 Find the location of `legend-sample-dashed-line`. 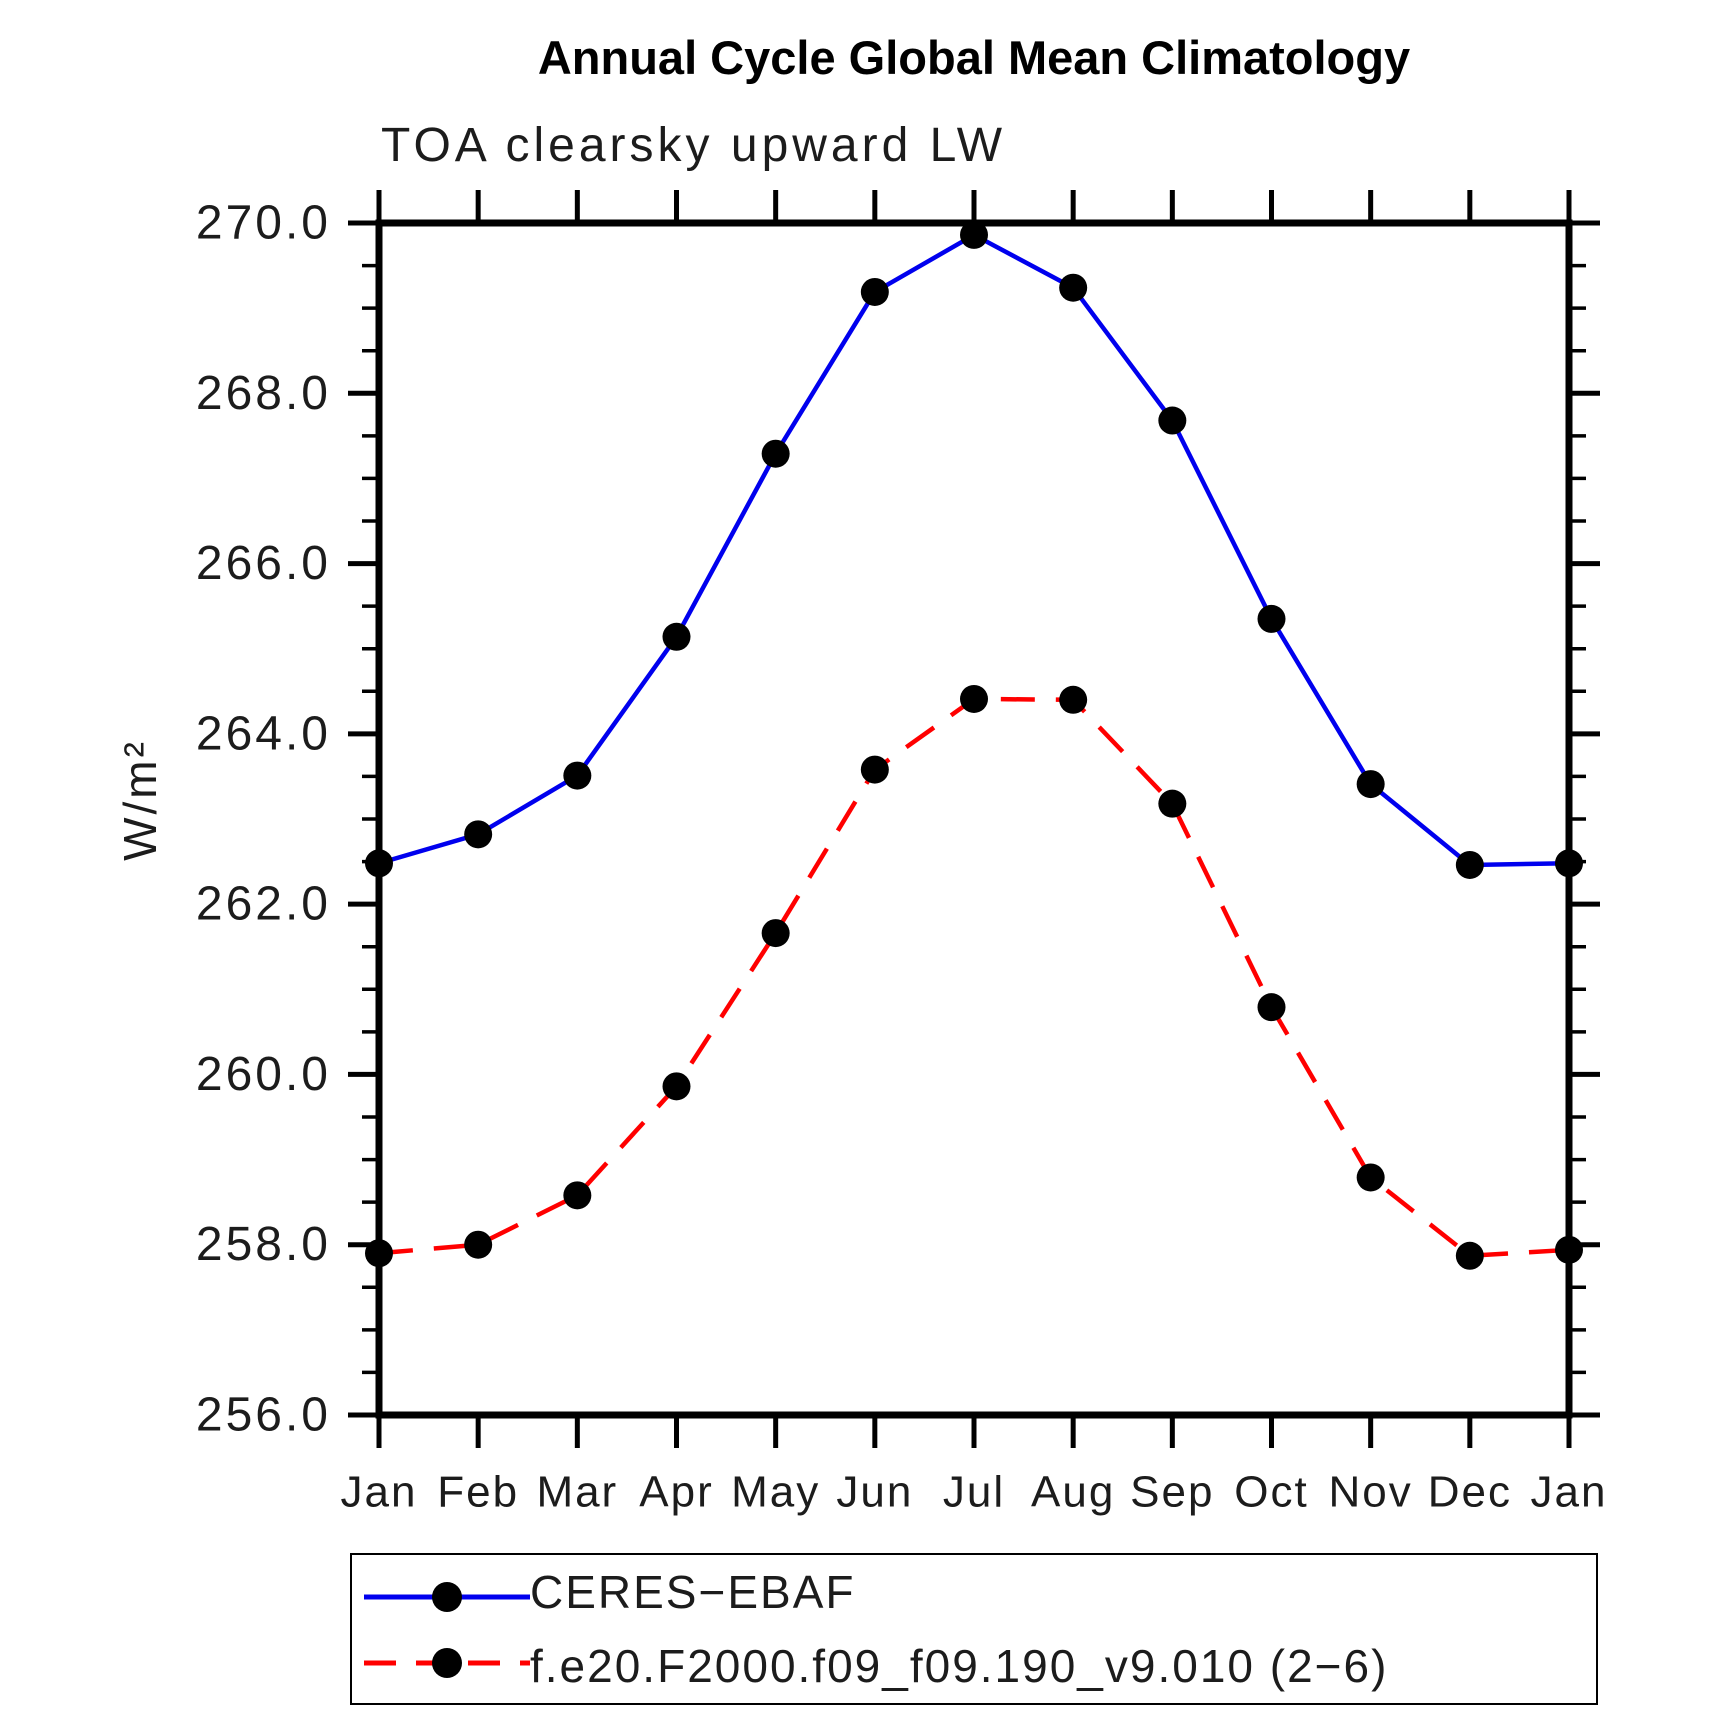

legend-sample-dashed-line is located at coordinates (447, 1663).